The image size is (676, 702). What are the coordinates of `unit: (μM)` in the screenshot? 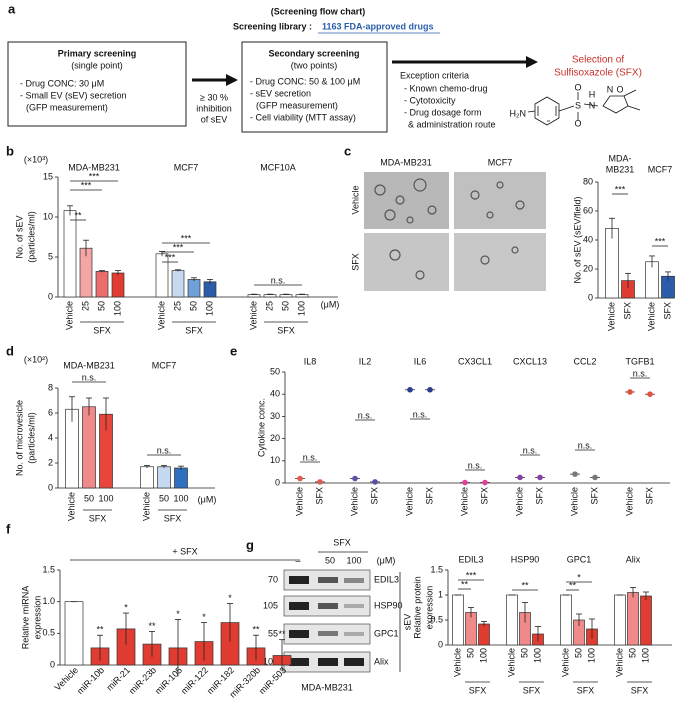 It's located at (386, 560).